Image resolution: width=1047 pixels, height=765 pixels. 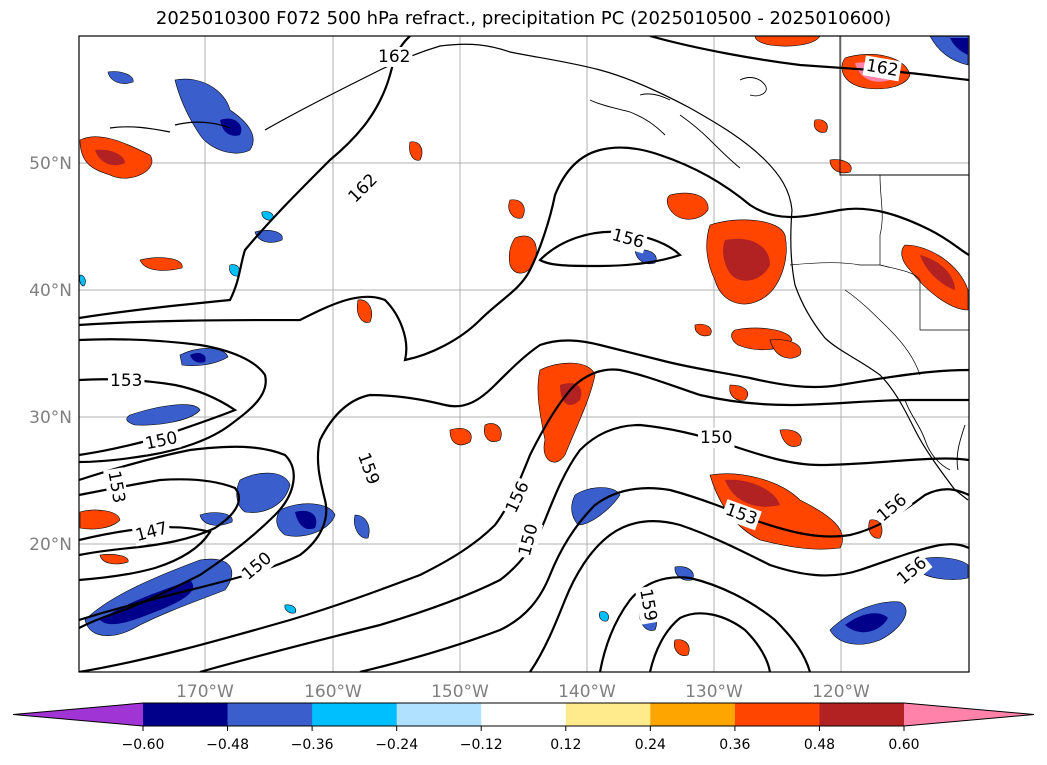 I want to click on contour-label: 153, so click(x=126, y=381).